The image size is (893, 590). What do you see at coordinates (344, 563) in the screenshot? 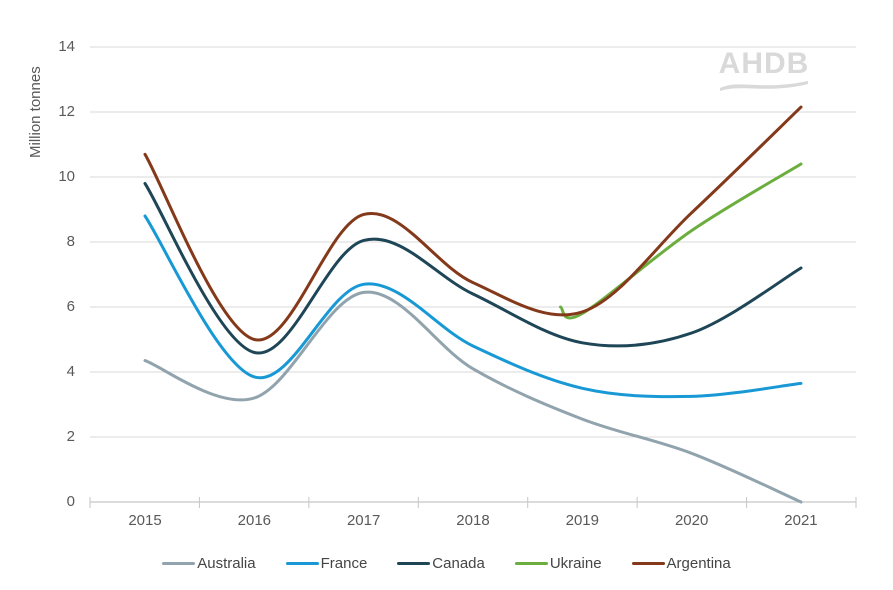
I see `legend-label: France` at bounding box center [344, 563].